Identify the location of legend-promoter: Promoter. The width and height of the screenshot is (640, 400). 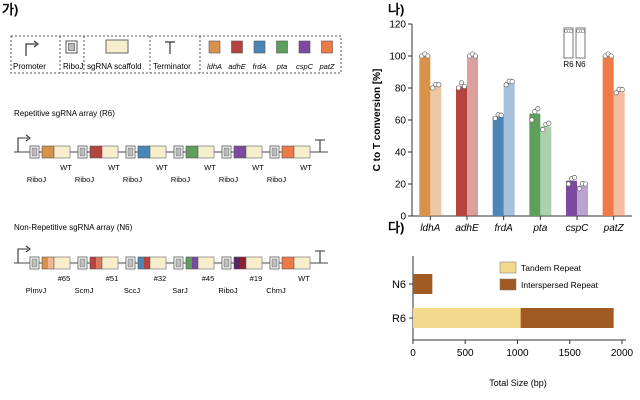
(29, 66).